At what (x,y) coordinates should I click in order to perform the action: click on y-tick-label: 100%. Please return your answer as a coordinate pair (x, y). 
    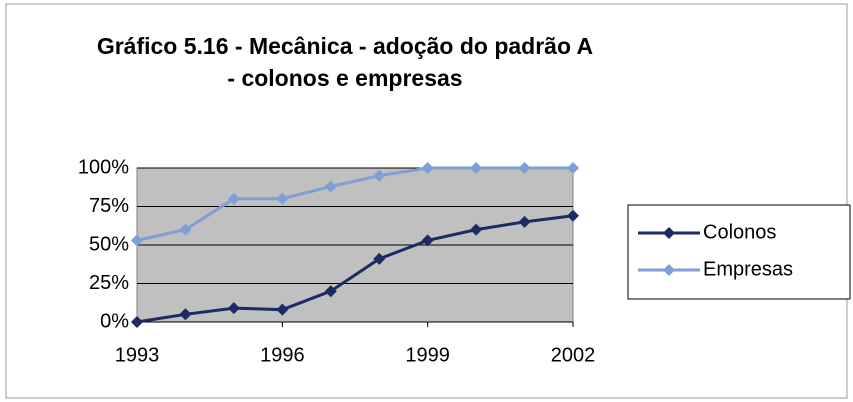
    Looking at the image, I should click on (103, 167).